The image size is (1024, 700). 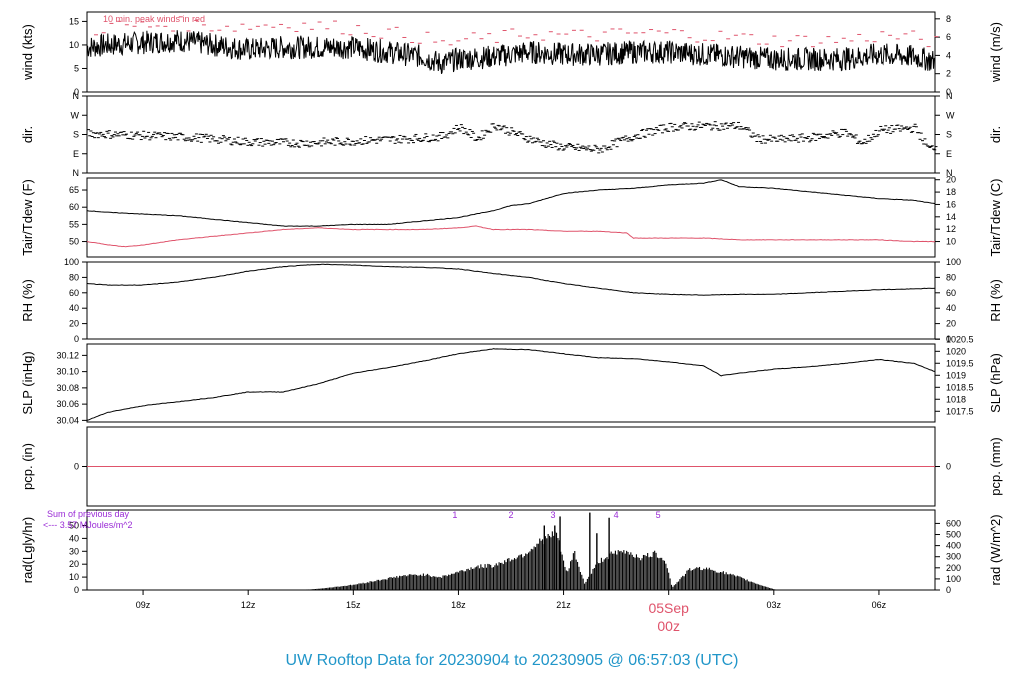 I want to click on dir-right-tick-label: W, so click(x=950, y=115).